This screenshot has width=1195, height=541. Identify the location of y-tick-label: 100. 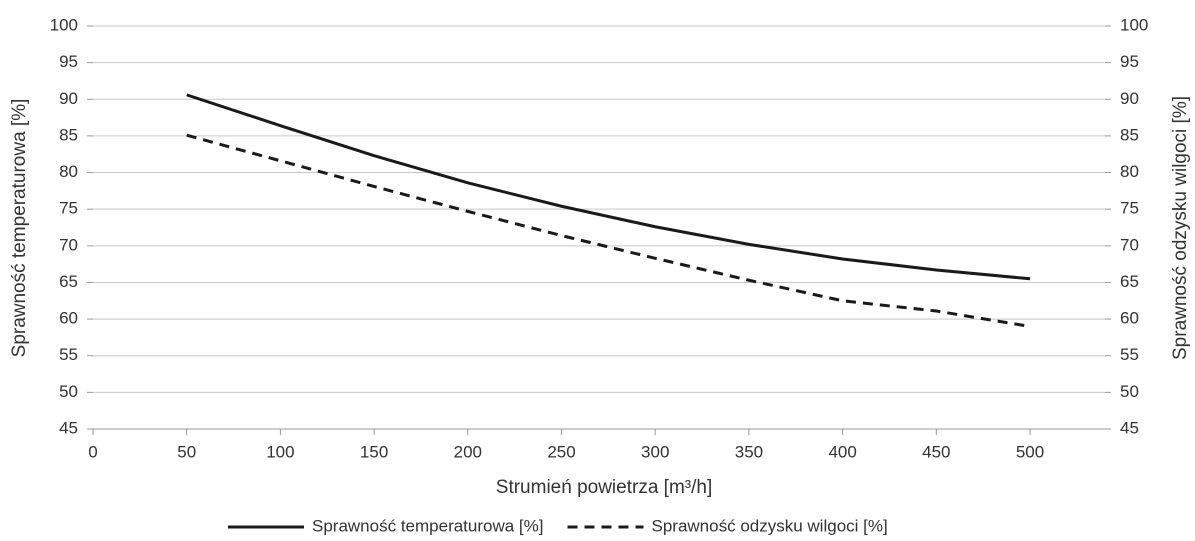
(64, 24).